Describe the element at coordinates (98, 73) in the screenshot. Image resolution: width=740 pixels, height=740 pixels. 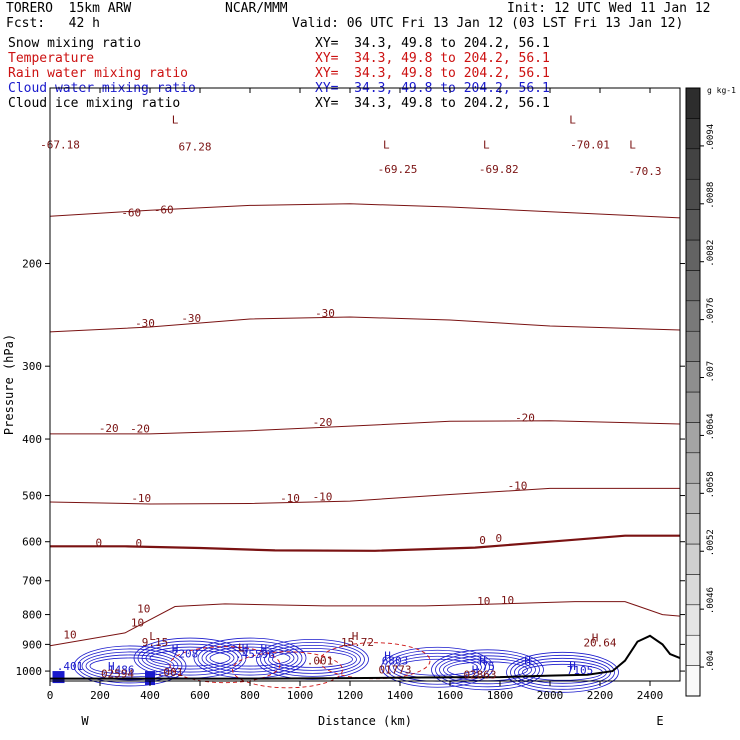
I see `field-name: Rain water mixing ratio` at that location.